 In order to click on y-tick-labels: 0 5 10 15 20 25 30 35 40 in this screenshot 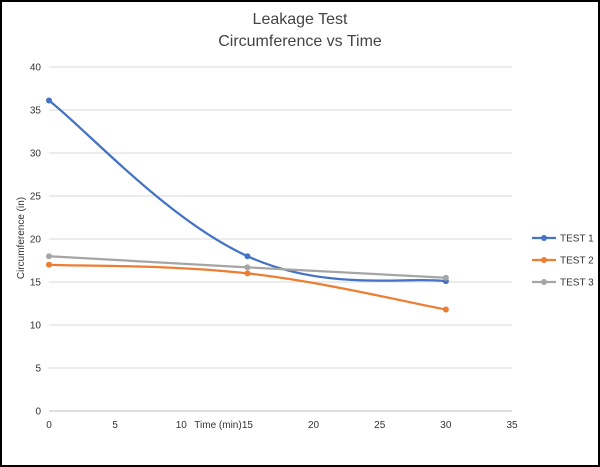, I will do `click(36, 240)`.